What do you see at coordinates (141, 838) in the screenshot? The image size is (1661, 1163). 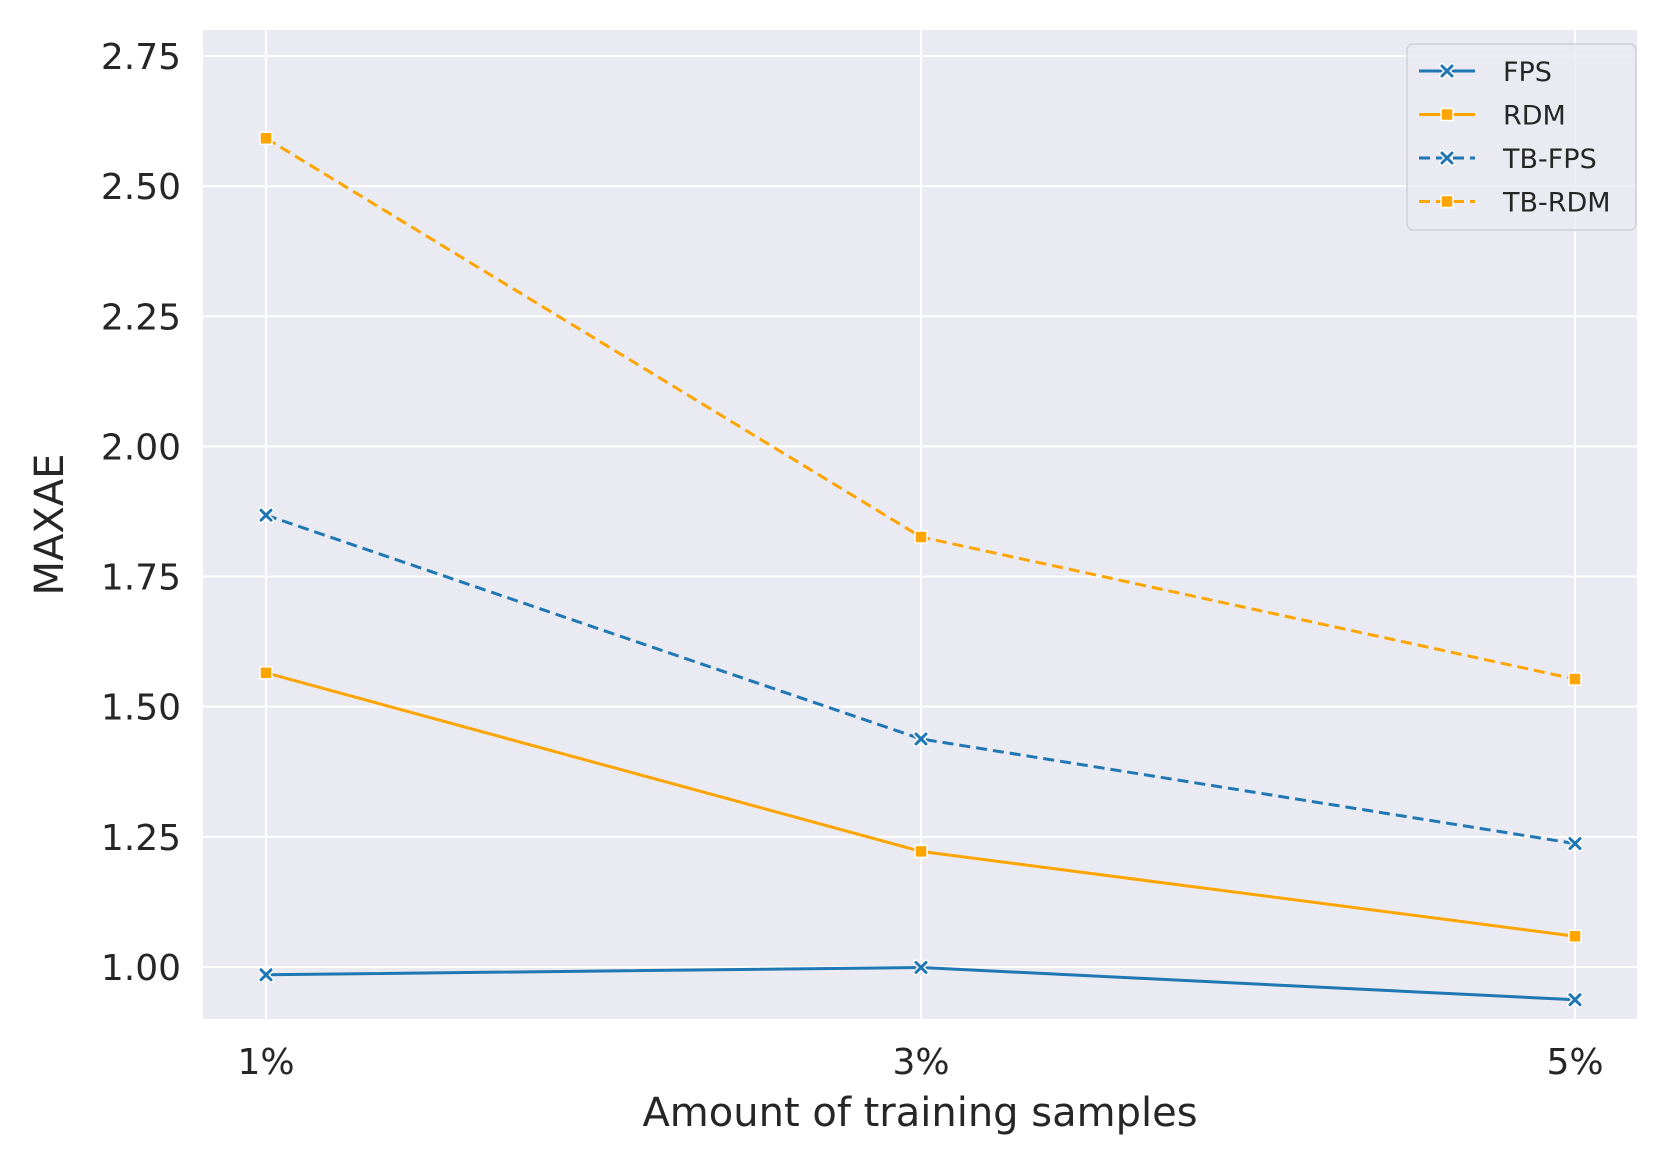 I see `y-tick-label: 1.25` at bounding box center [141, 838].